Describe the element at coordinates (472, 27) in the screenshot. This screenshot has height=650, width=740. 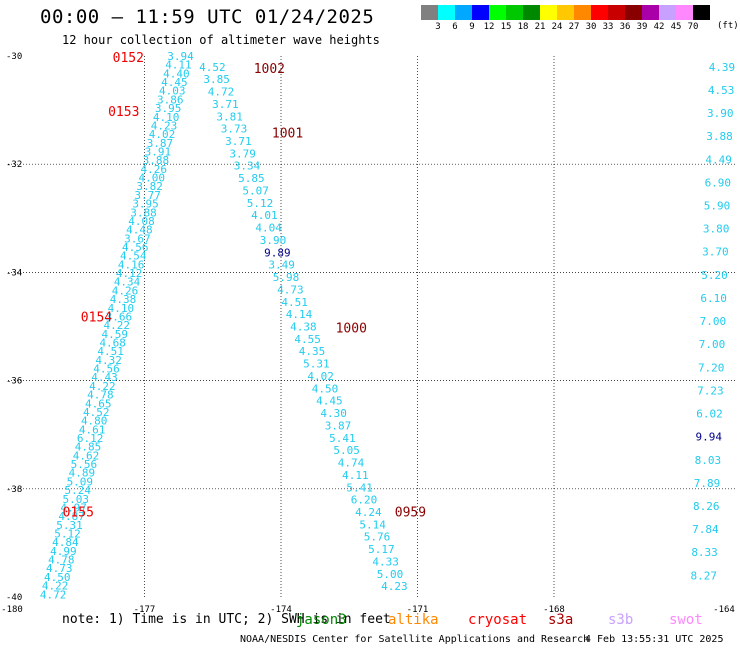
I see `legend-label: 9` at that location.